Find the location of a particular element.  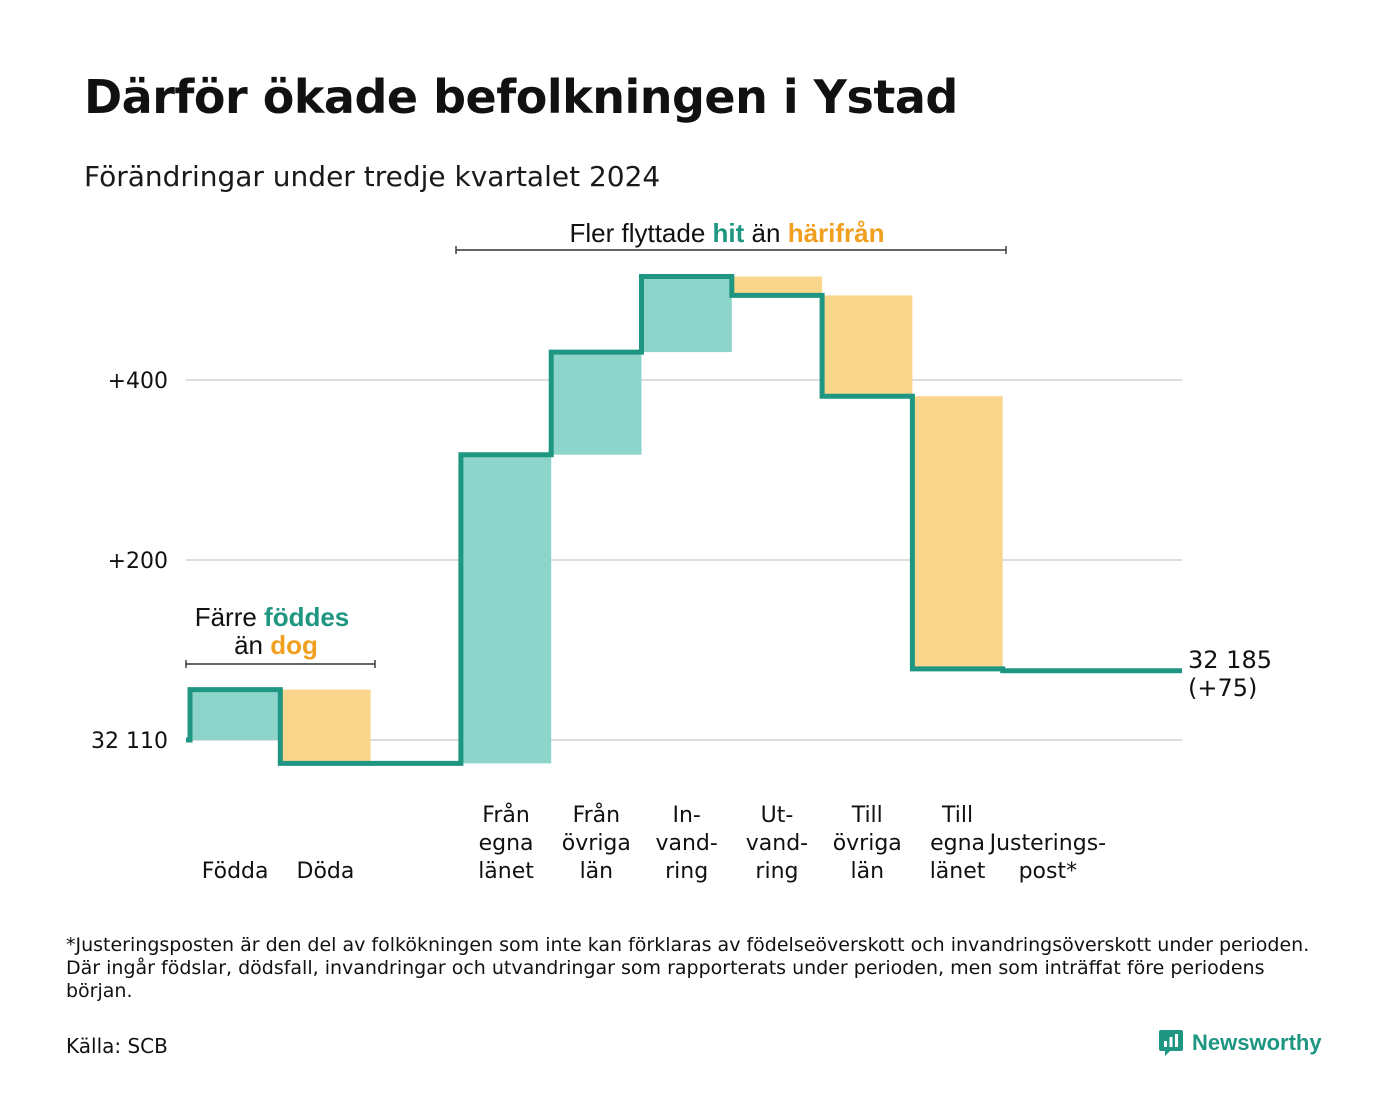

x-axis-label: Döda is located at coordinates (326, 871).